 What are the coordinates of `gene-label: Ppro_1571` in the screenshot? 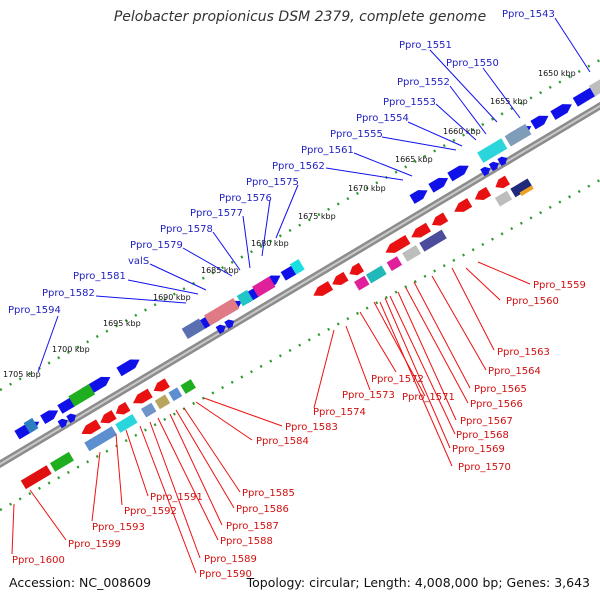 It's located at (428, 397).